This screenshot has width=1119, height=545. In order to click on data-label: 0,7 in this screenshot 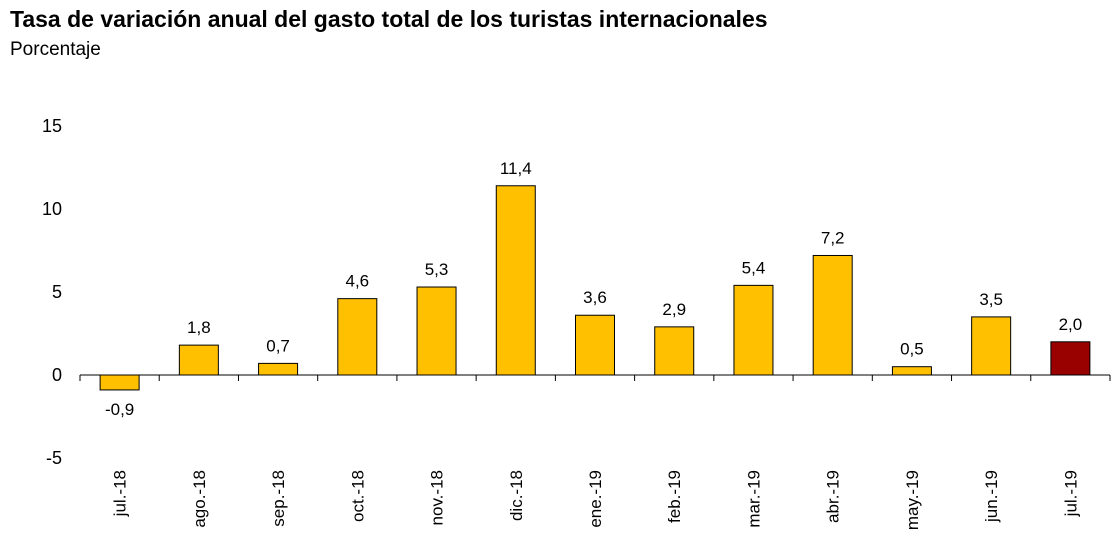, I will do `click(278, 345)`.